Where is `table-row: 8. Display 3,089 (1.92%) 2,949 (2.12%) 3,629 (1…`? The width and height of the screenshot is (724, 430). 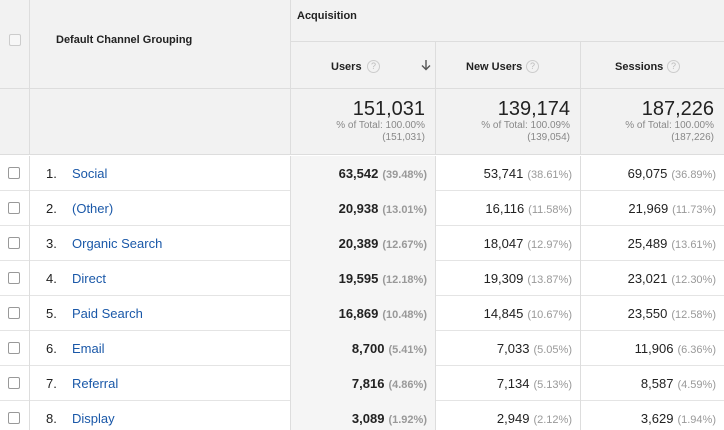
table-row: 8. Display 3,089 (1.92%) 2,949 (2.12%) 3,629 (1… is located at coordinates (362, 415).